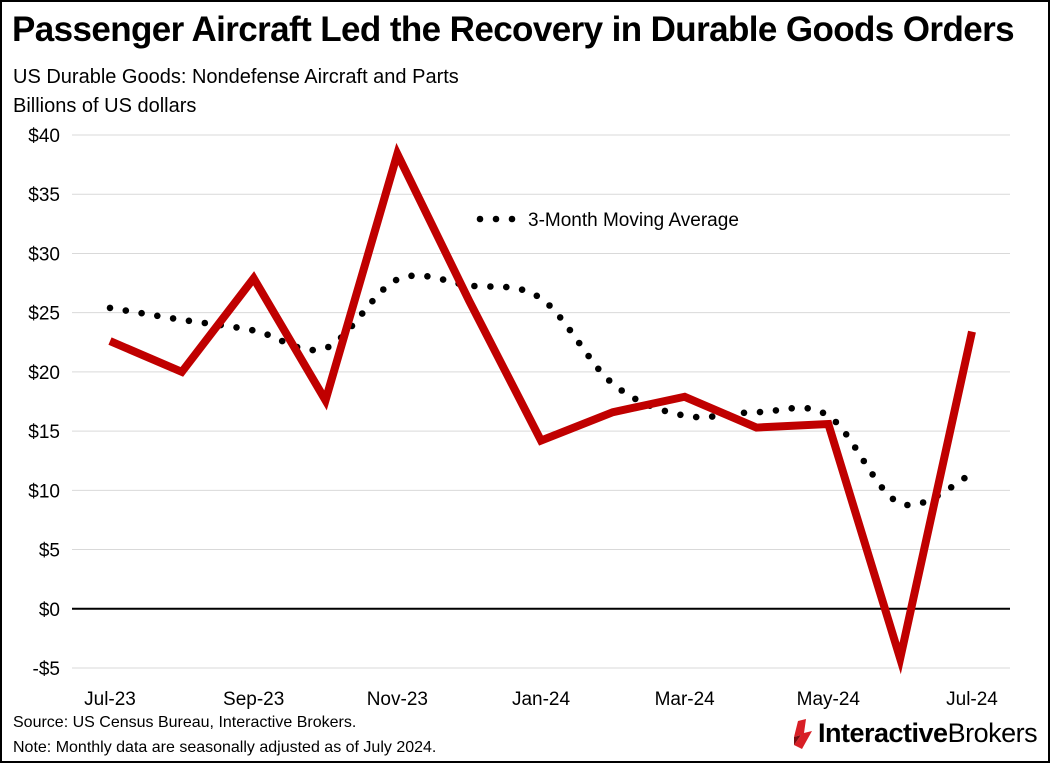  I want to click on chart-units: Billions of US dollars, so click(105, 106).